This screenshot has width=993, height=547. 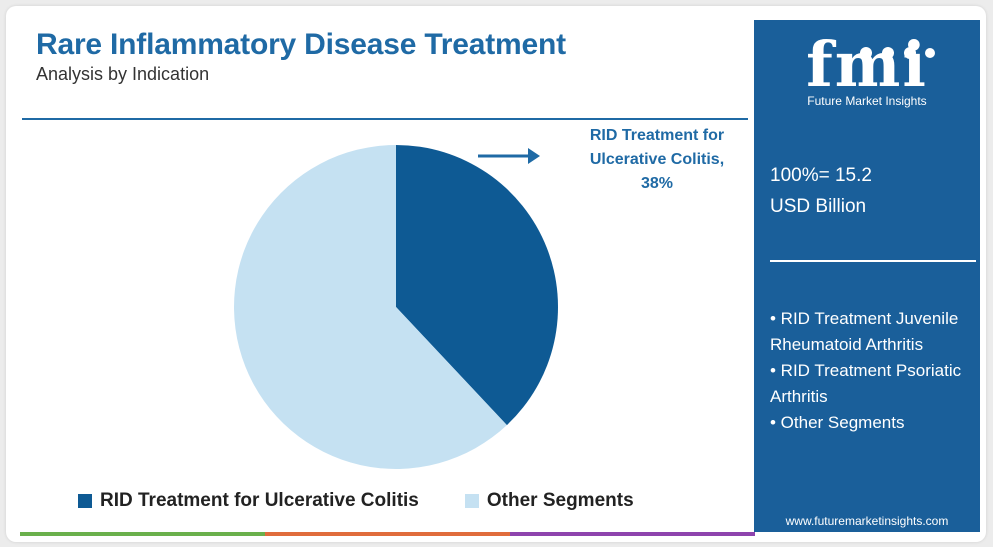 I want to click on callout-arrow-icon, so click(x=509, y=156).